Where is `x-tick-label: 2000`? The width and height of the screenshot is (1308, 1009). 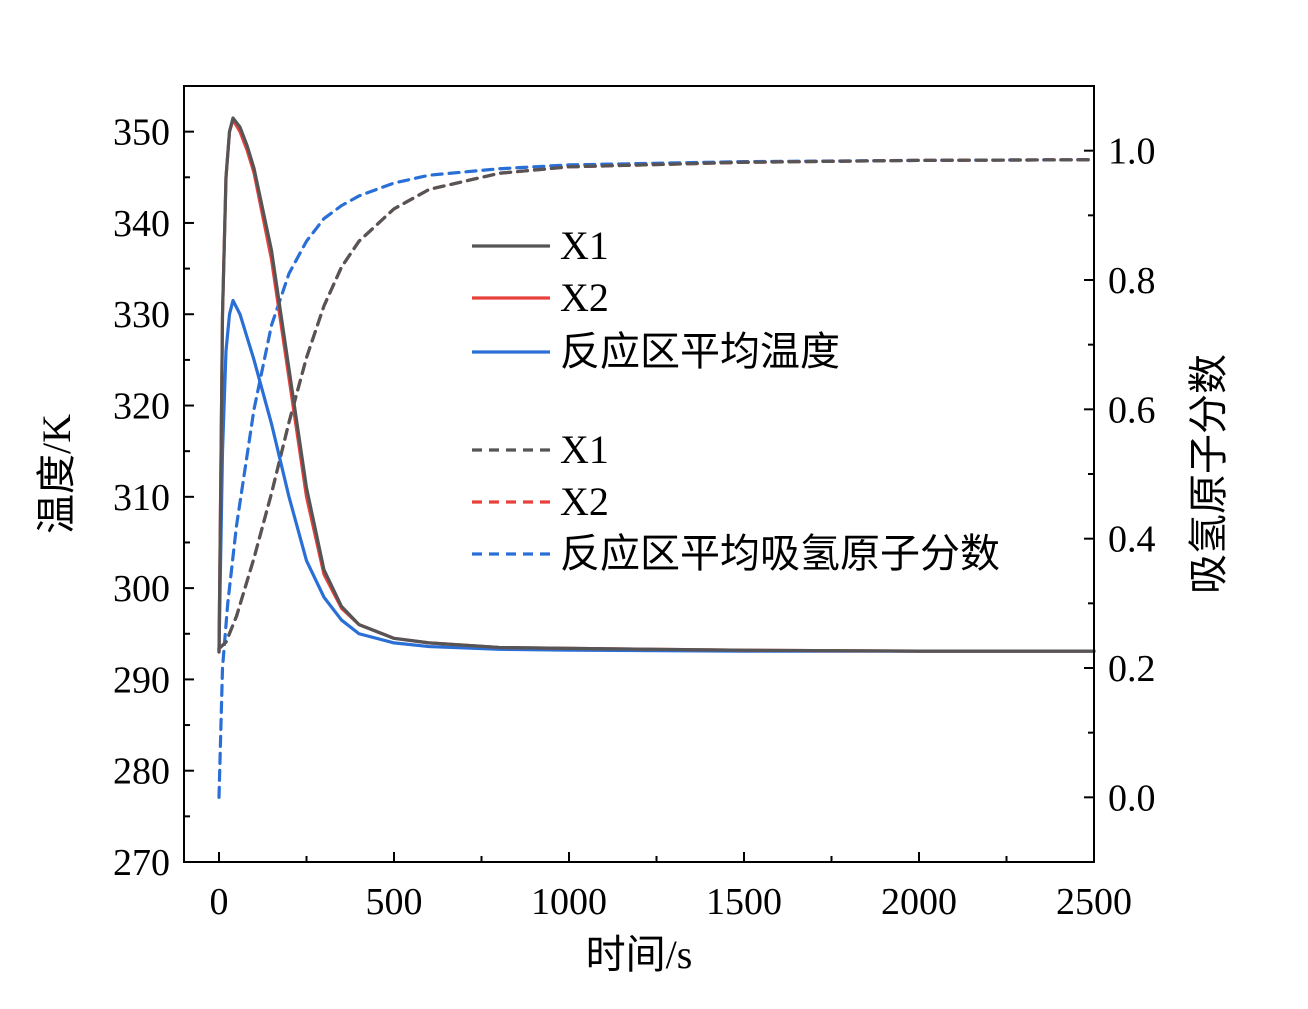
x-tick-label: 2000 is located at coordinates (919, 902).